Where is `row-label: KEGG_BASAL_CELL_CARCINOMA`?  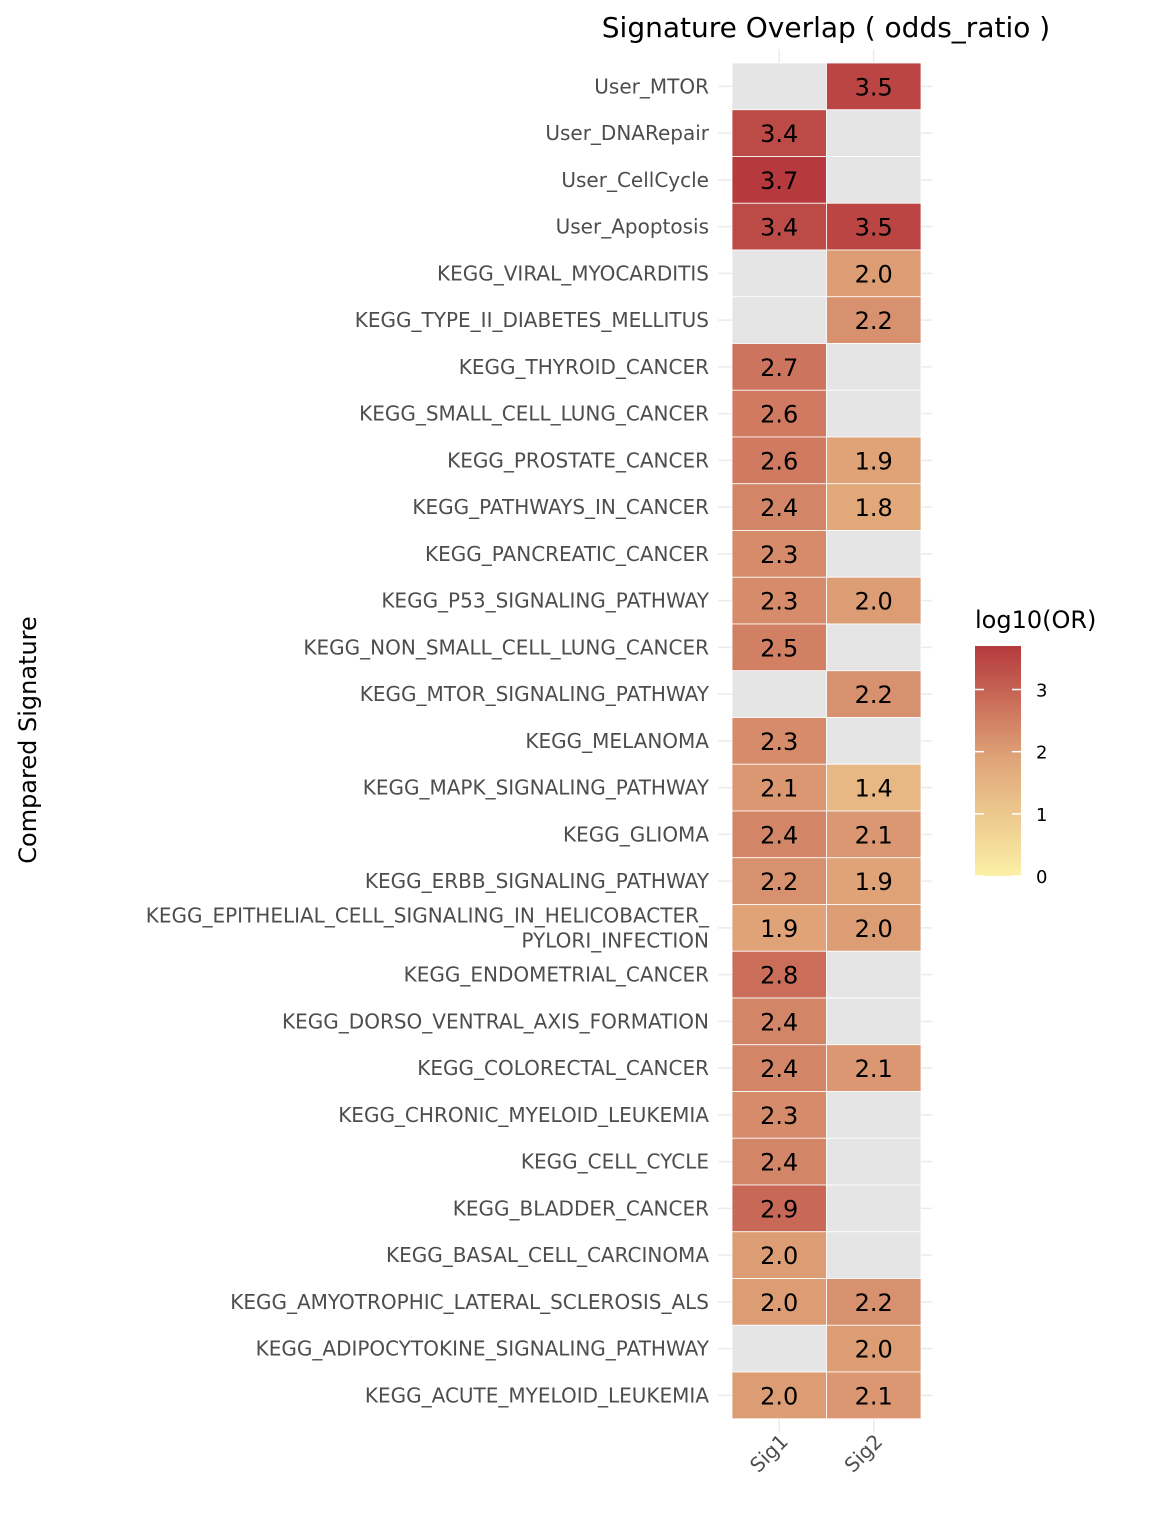
row-label: KEGG_BASAL_CELL_CARCINOMA is located at coordinates (547, 1255).